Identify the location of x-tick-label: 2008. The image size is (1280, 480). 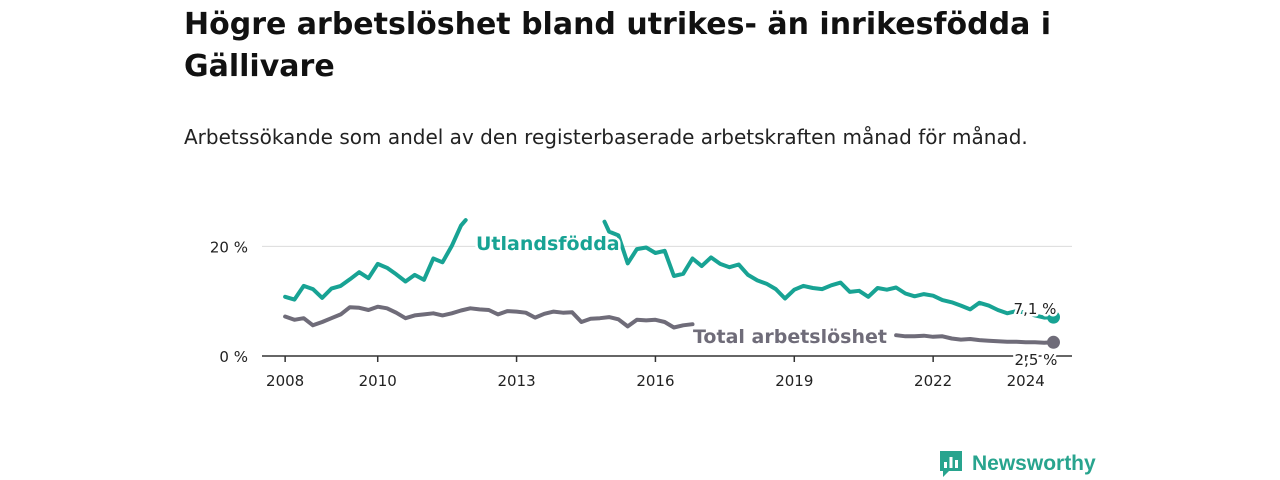
(285, 381).